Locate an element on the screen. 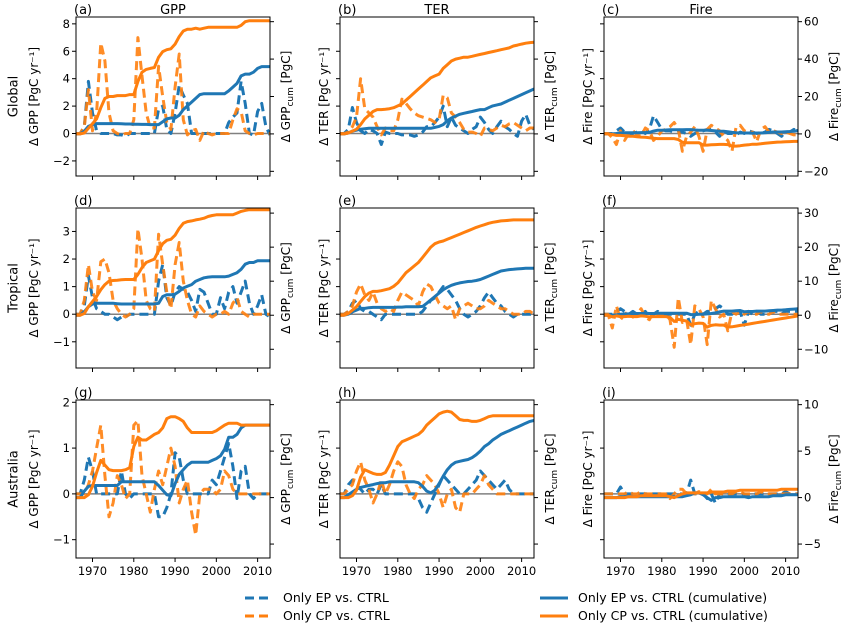 The image size is (850, 627). row-label-global: Global is located at coordinates (14, 96).